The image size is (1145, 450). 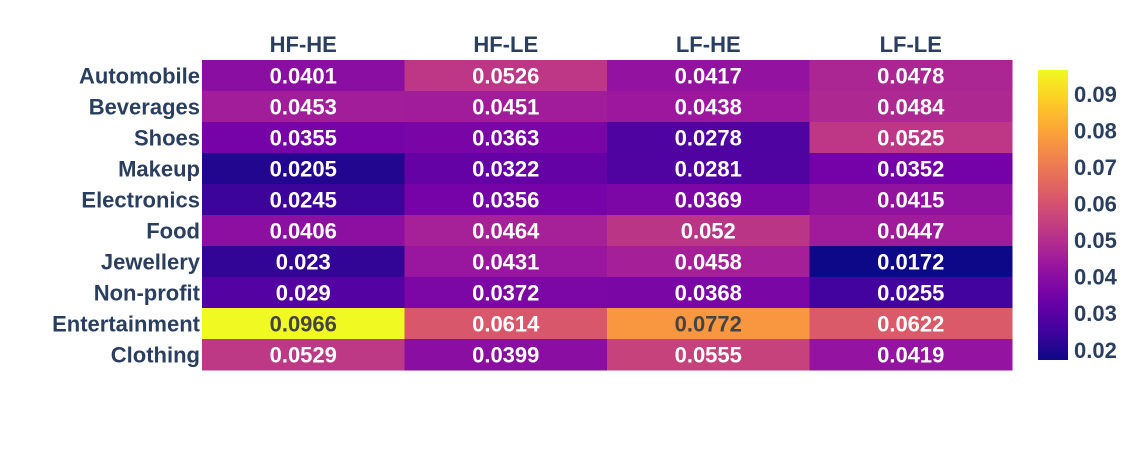 I want to click on row-tick-label: Clothing, so click(x=155, y=355).